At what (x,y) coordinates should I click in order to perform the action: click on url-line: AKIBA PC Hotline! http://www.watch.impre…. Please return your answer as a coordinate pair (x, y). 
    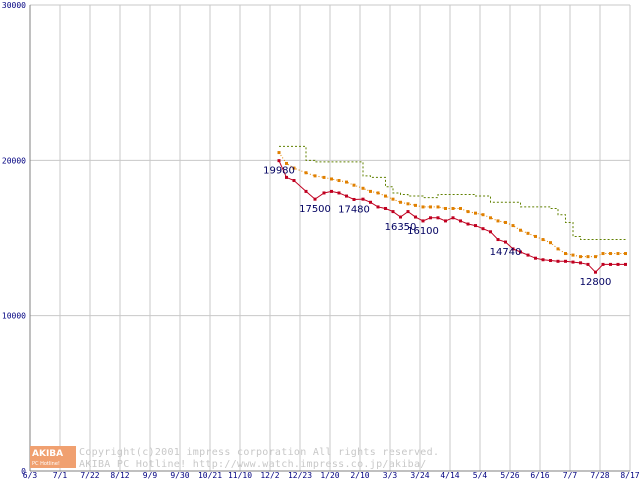
    Looking at the image, I should click on (253, 464).